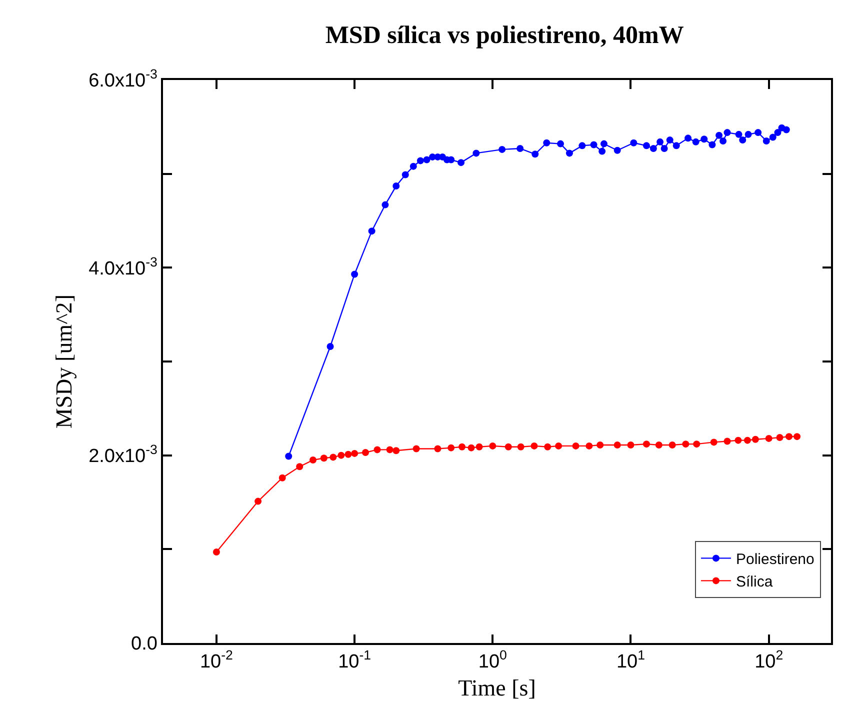 This screenshot has height=728, width=841. I want to click on y-tick-label: 6.0x10$^{-3}$, so click(123, 79).